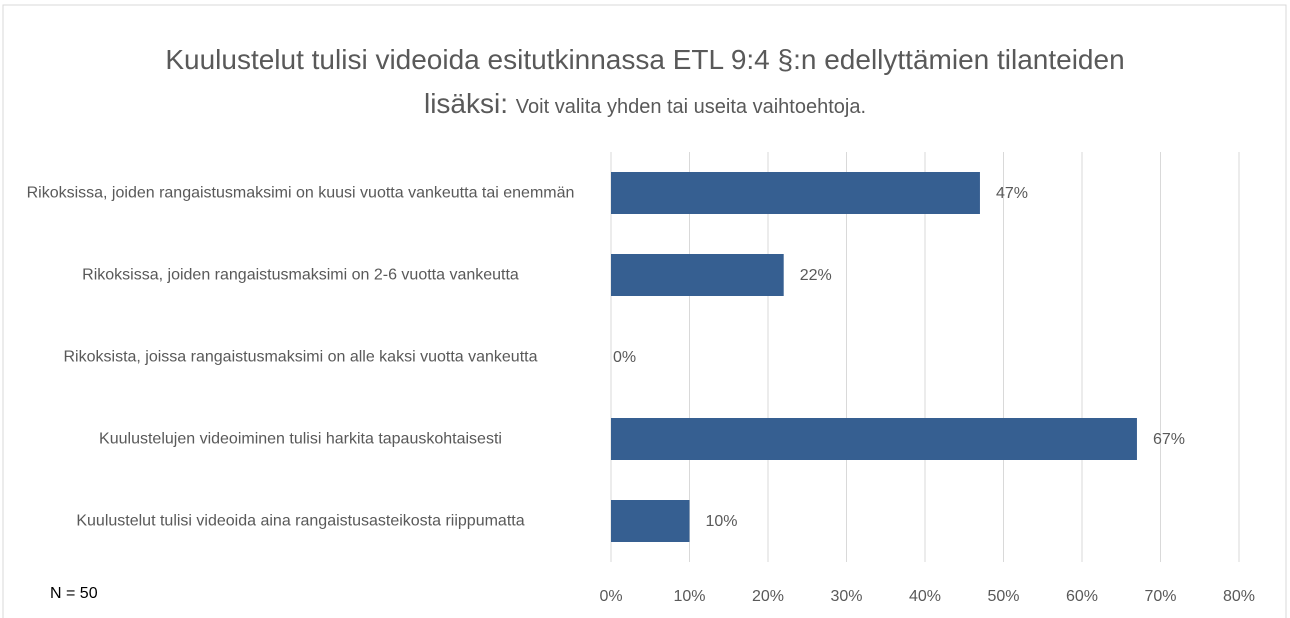 This screenshot has width=1290, height=618. Describe the element at coordinates (1082, 596) in the screenshot. I see `x-tick-label: 60%` at that location.